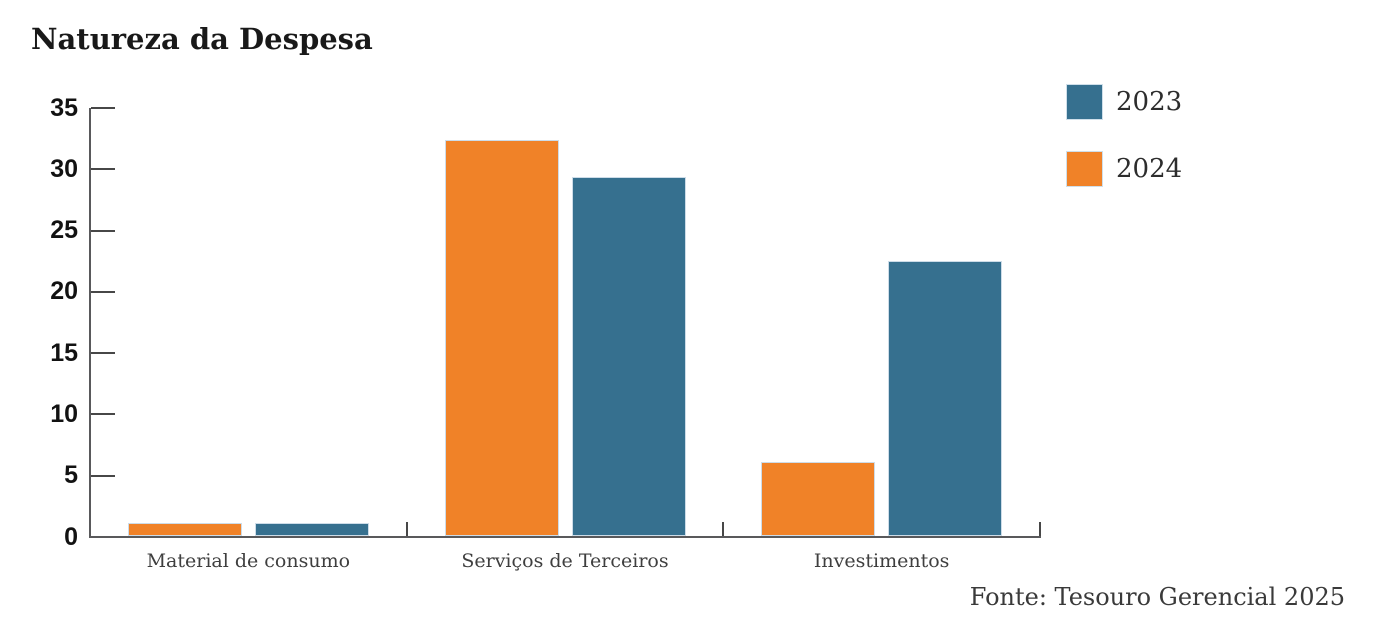 Image resolution: width=1400 pixels, height=631 pixels. What do you see at coordinates (248, 561) in the screenshot?
I see `x-category-label-material-de-consumo: Material de consumo` at bounding box center [248, 561].